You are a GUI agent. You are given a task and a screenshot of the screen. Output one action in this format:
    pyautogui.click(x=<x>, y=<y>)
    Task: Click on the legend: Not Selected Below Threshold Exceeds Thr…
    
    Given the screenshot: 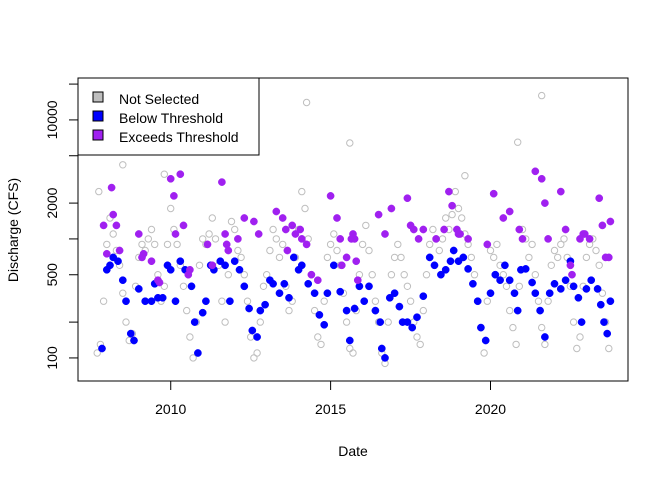 What is the action you would take?
    pyautogui.click(x=168, y=116)
    